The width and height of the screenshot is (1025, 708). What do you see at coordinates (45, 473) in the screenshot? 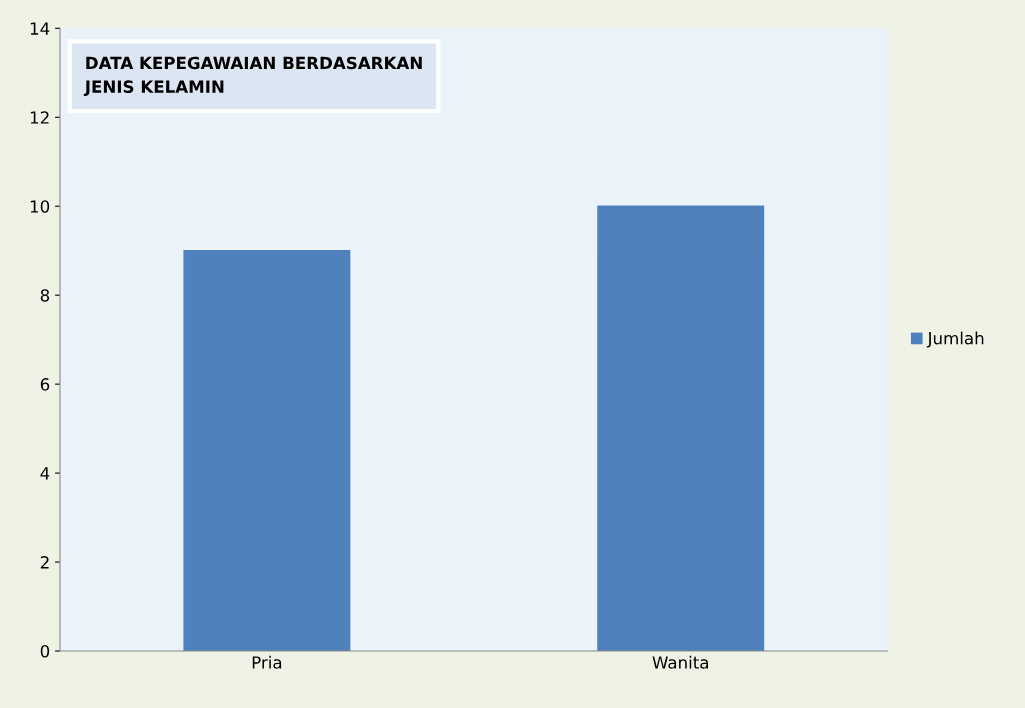
I see `y-tick-label: 4` at bounding box center [45, 473].